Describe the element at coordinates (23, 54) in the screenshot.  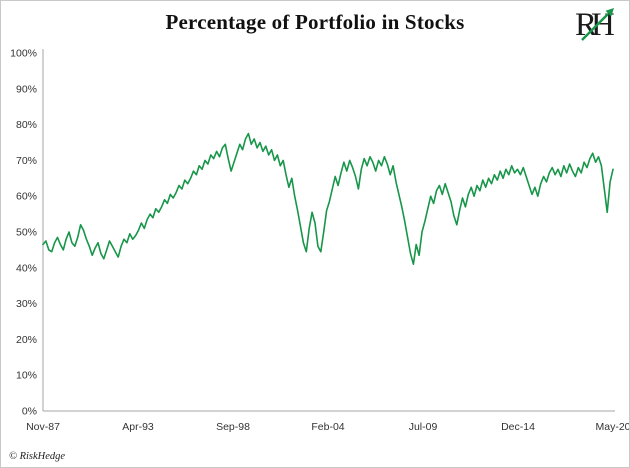
I see `y-axis-tick-label: 100%` at that location.